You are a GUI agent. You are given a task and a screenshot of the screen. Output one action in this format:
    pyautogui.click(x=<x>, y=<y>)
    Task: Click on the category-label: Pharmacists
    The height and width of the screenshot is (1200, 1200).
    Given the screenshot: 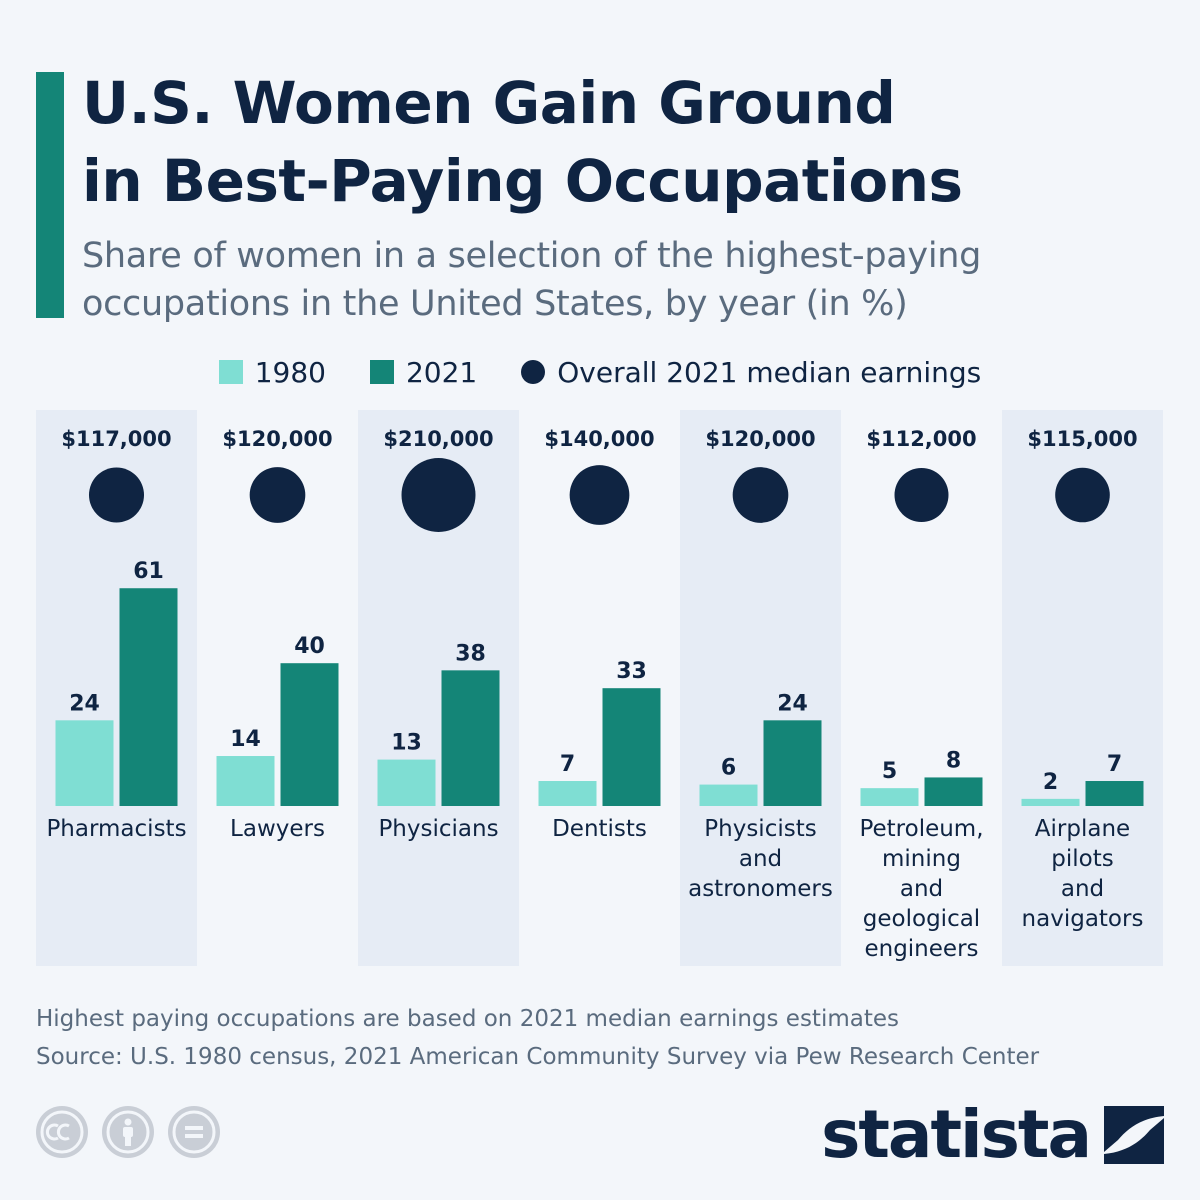 What is the action you would take?
    pyautogui.click(x=116, y=829)
    